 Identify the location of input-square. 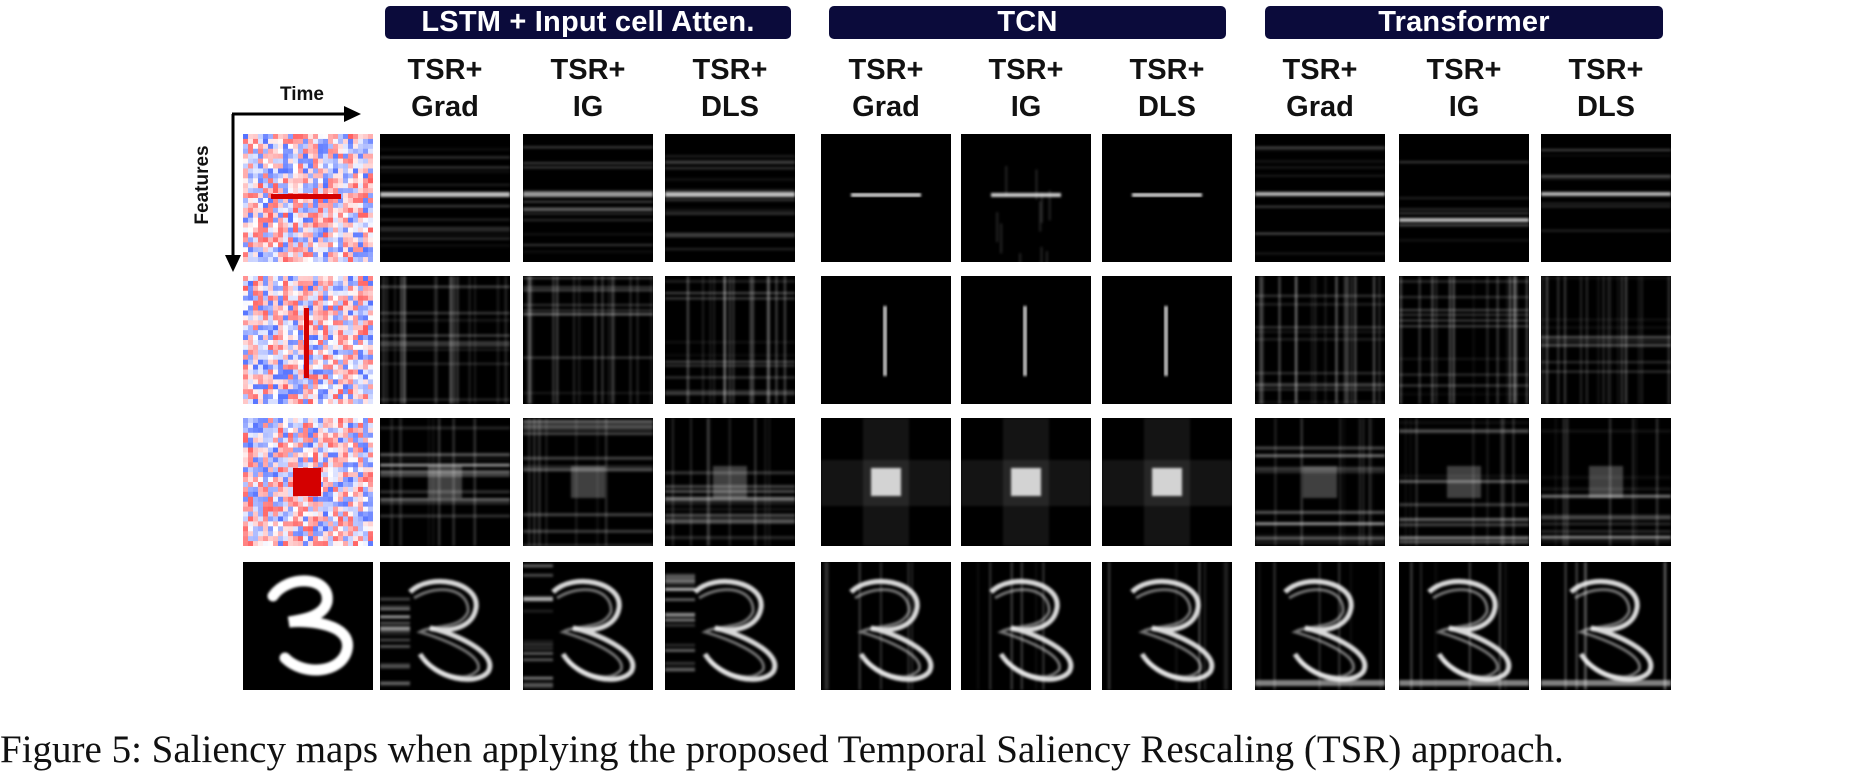
(308, 482).